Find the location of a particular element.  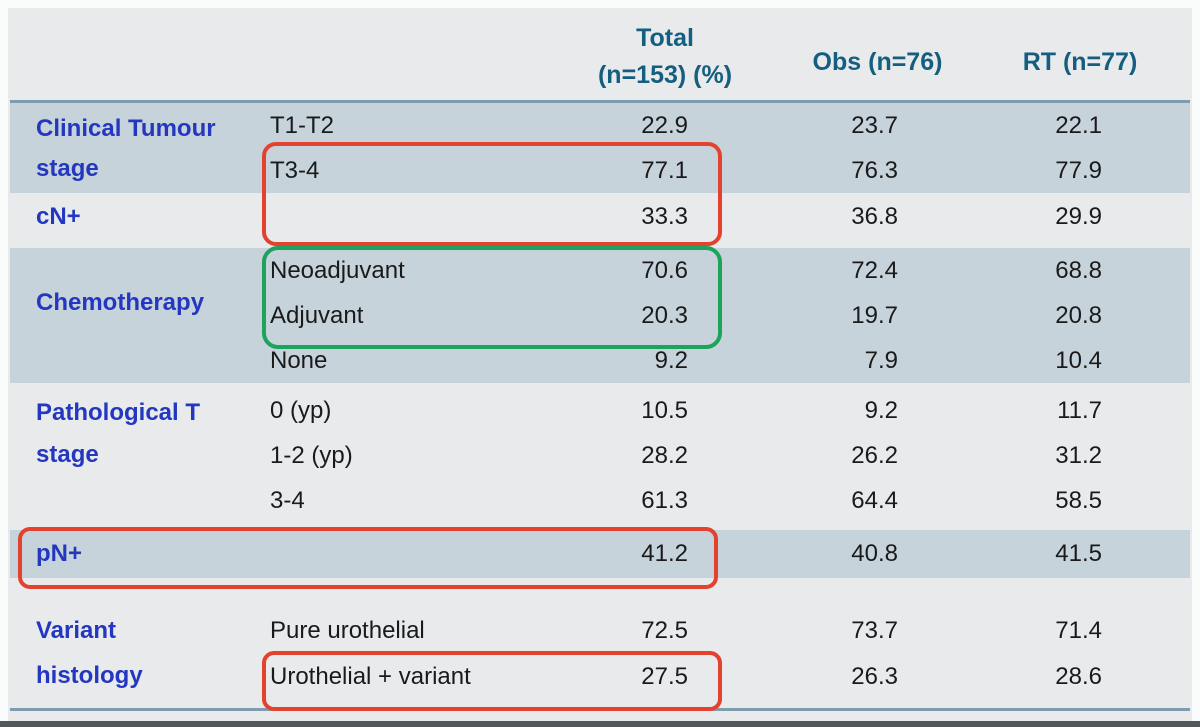

header-divider-line is located at coordinates (600, 101).